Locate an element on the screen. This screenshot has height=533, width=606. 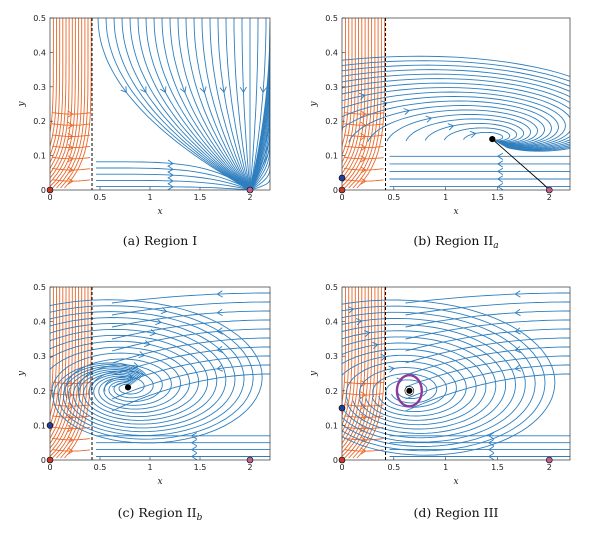
focus-ring is located at coordinates (409, 390).